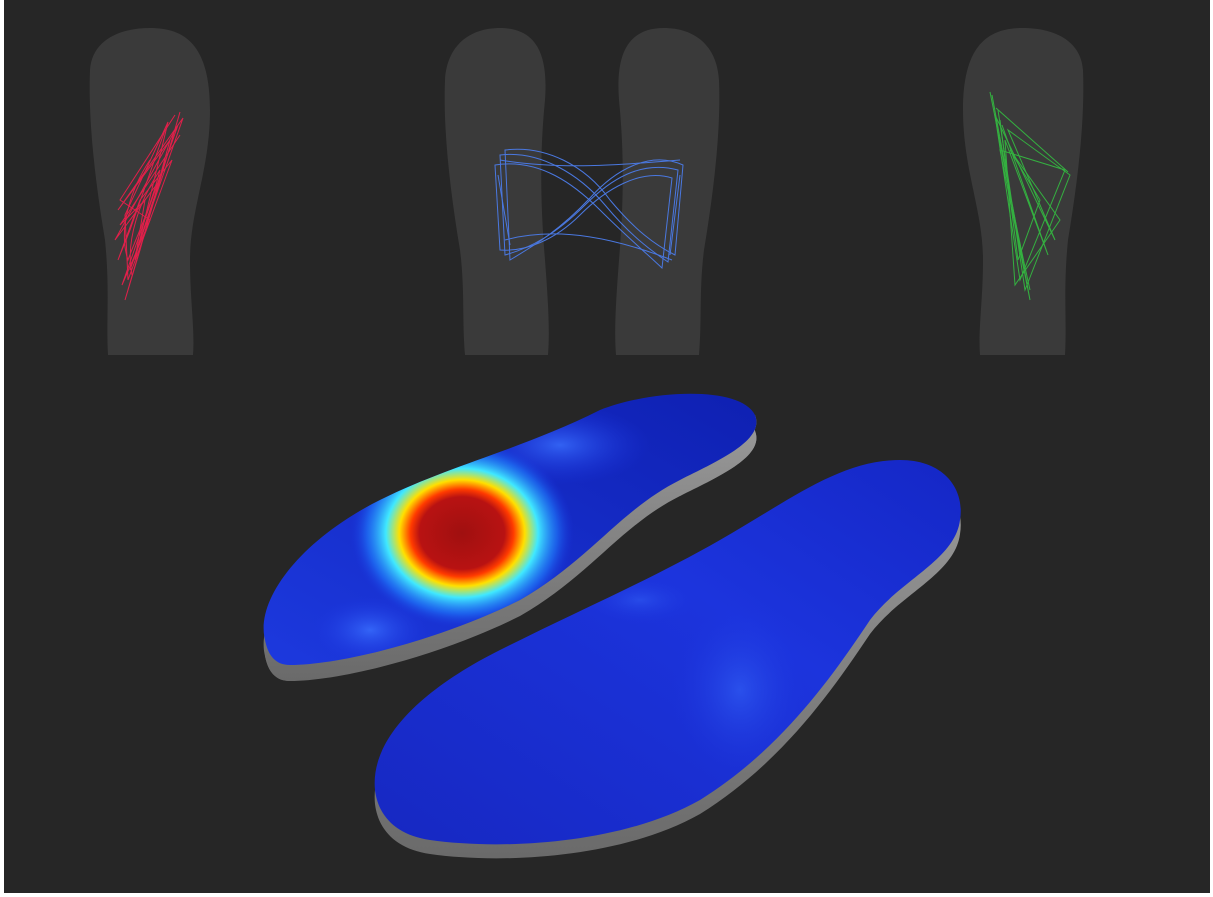 This screenshot has width=1213, height=897. I want to click on footprint-left, so click(149, 191).